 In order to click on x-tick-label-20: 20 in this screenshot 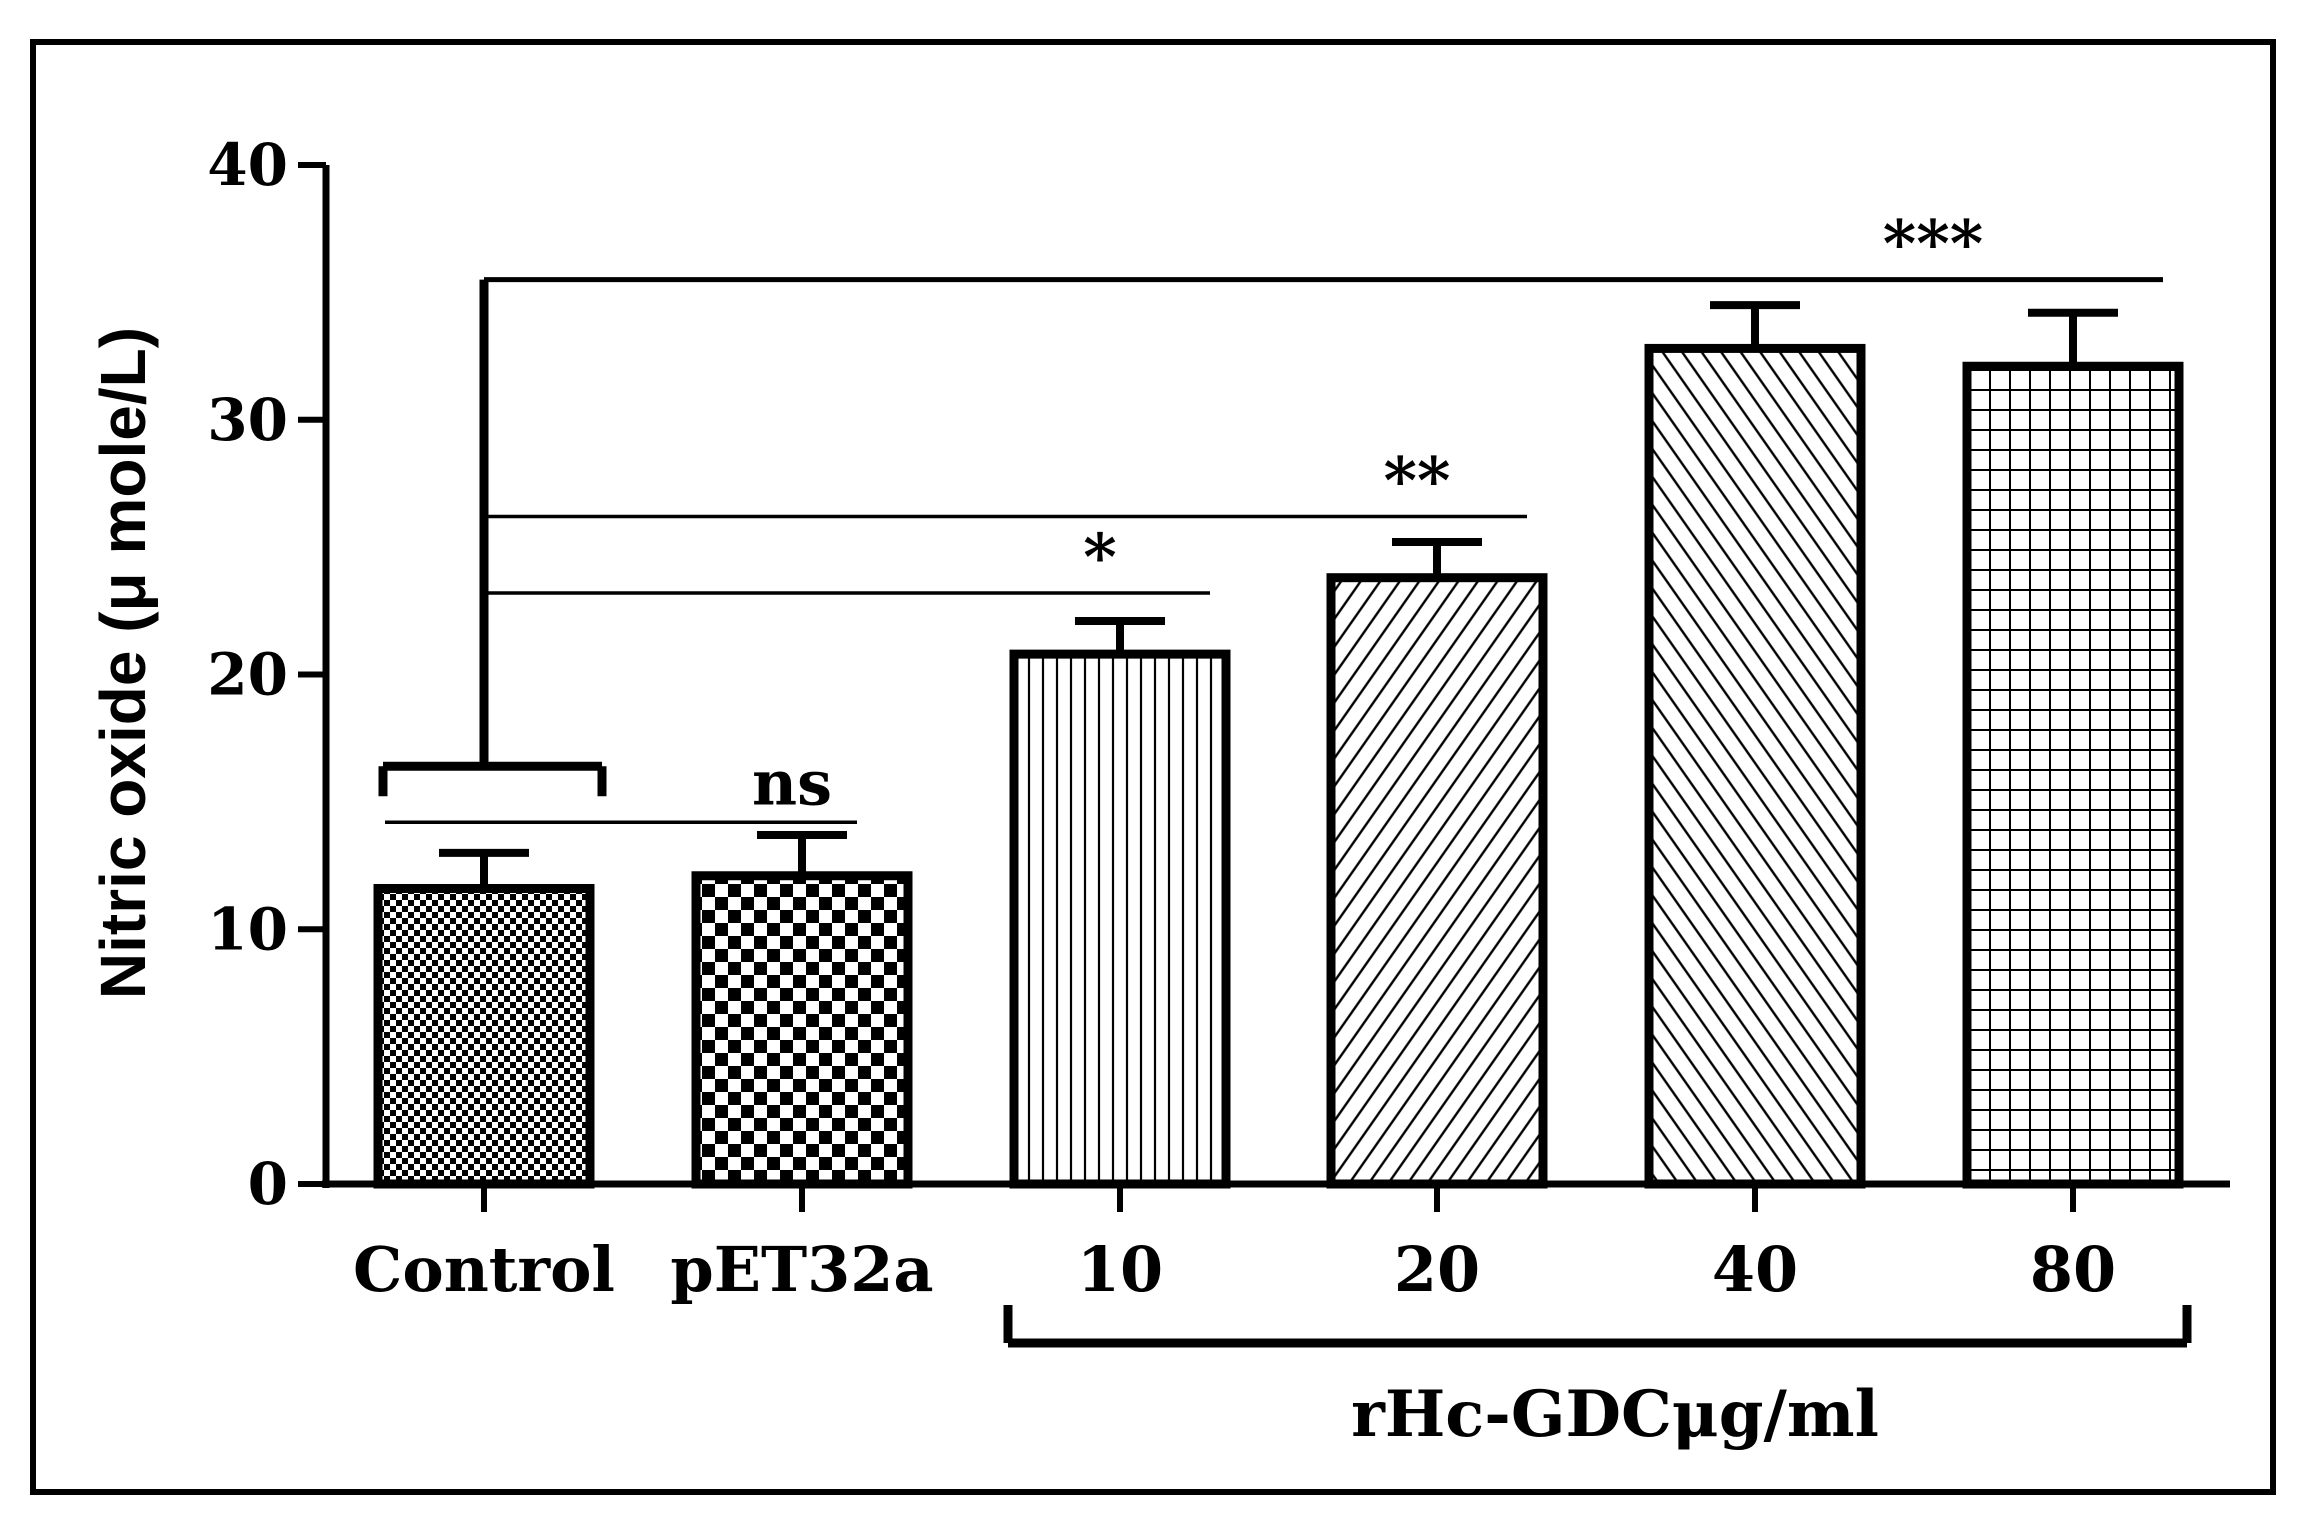, I will do `click(1437, 1269)`.